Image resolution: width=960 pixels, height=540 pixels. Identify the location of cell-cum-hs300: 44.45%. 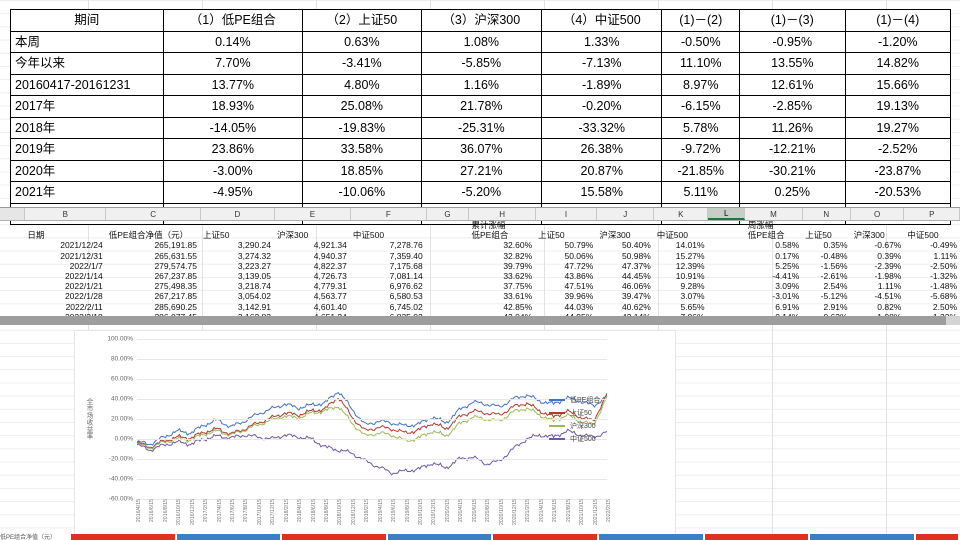
(636, 275).